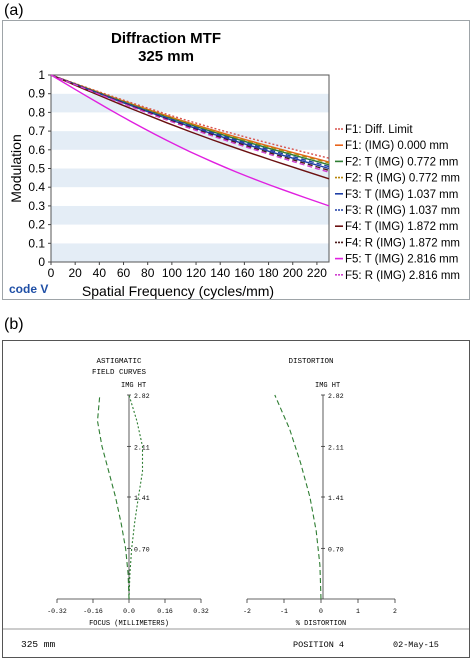 The width and height of the screenshot is (474, 662). Describe the element at coordinates (244, 273) in the screenshot. I see `x-tick-label: 160` at that location.